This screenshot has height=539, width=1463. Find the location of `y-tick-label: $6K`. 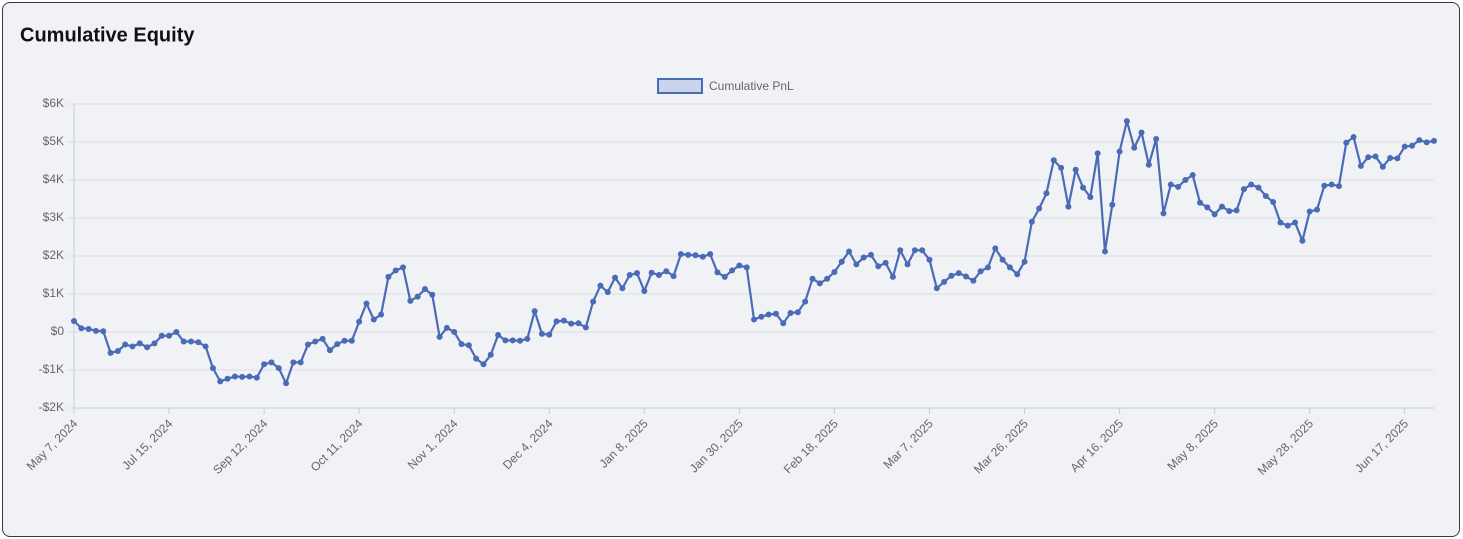

y-tick-label: $6K is located at coordinates (53, 103).